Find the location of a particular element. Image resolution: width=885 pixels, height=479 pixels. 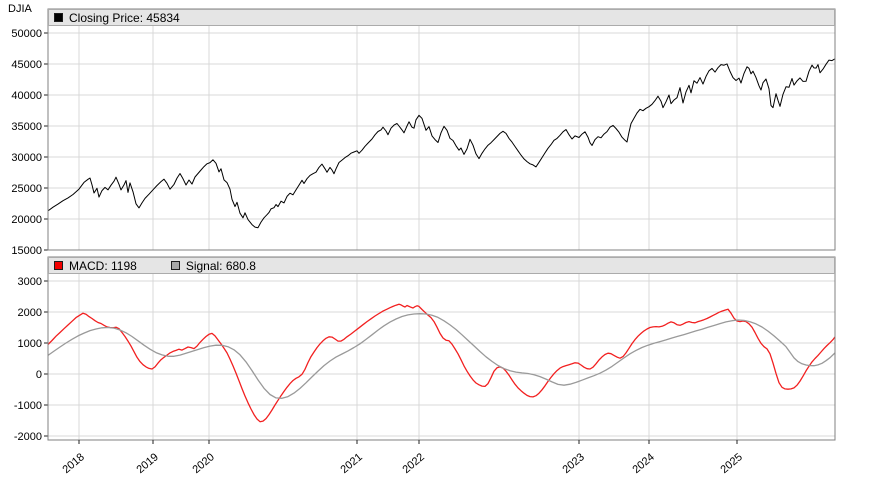

closing-price-legend-label: Closing Price: 45834 is located at coordinates (124, 17).